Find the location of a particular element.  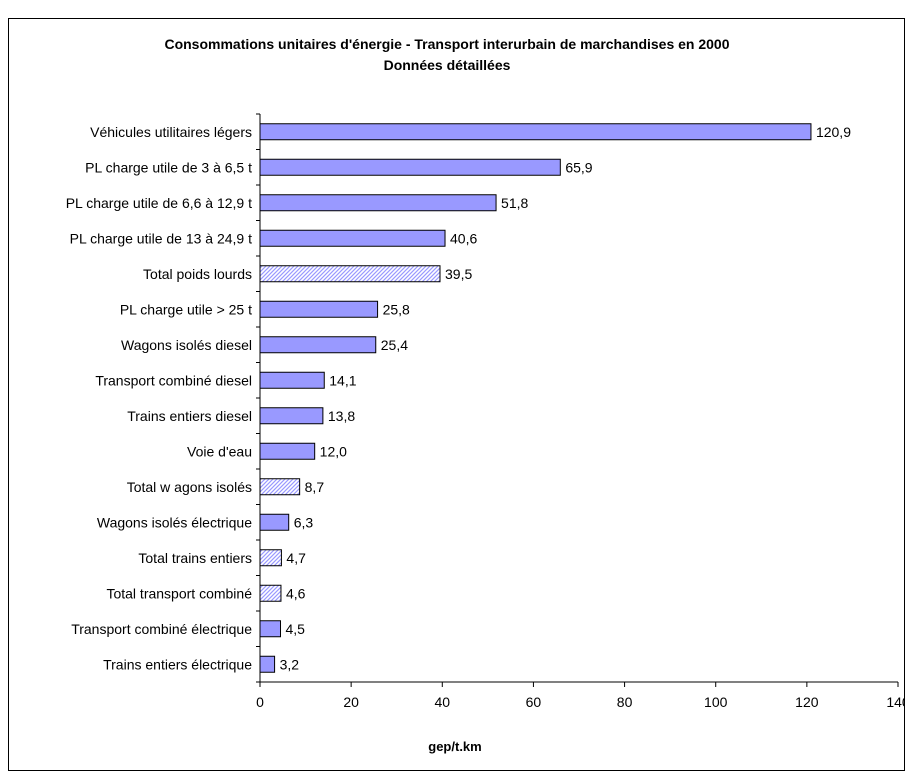

category-label: Trains entiers diesel is located at coordinates (189, 416).